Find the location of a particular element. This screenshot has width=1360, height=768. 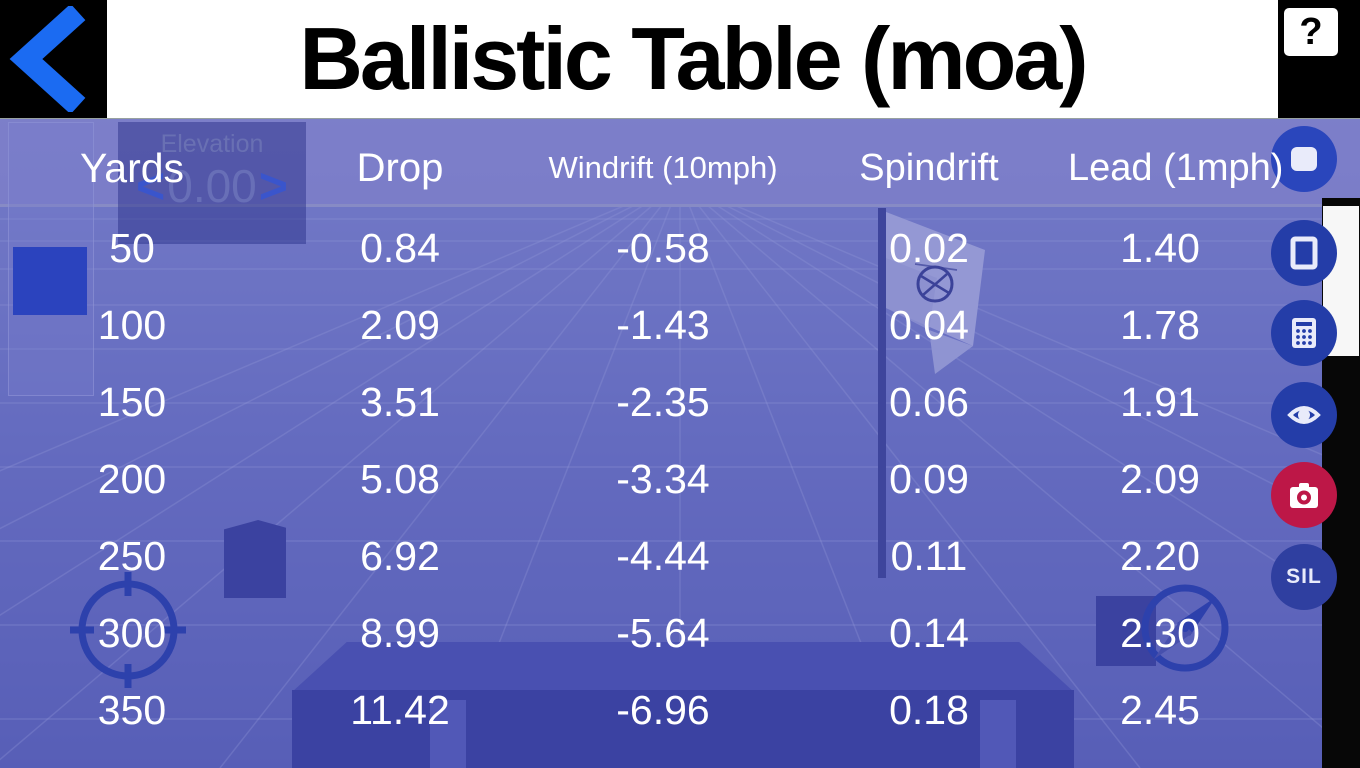

back-button is located at coordinates (54, 59).